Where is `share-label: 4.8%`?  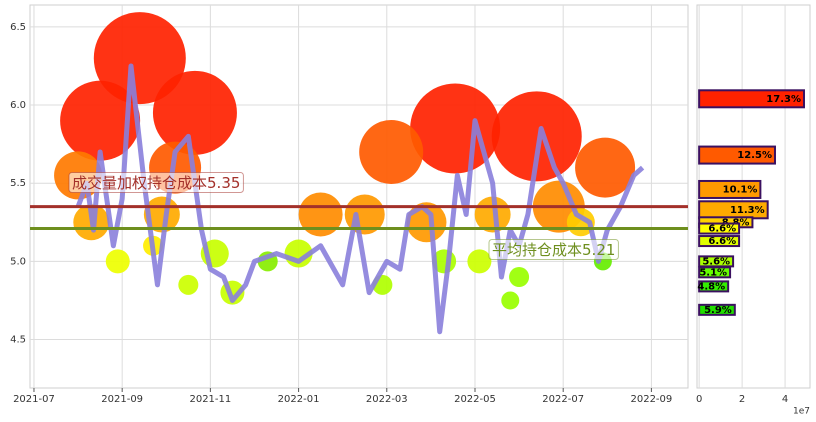 share-label: 4.8% is located at coordinates (711, 286).